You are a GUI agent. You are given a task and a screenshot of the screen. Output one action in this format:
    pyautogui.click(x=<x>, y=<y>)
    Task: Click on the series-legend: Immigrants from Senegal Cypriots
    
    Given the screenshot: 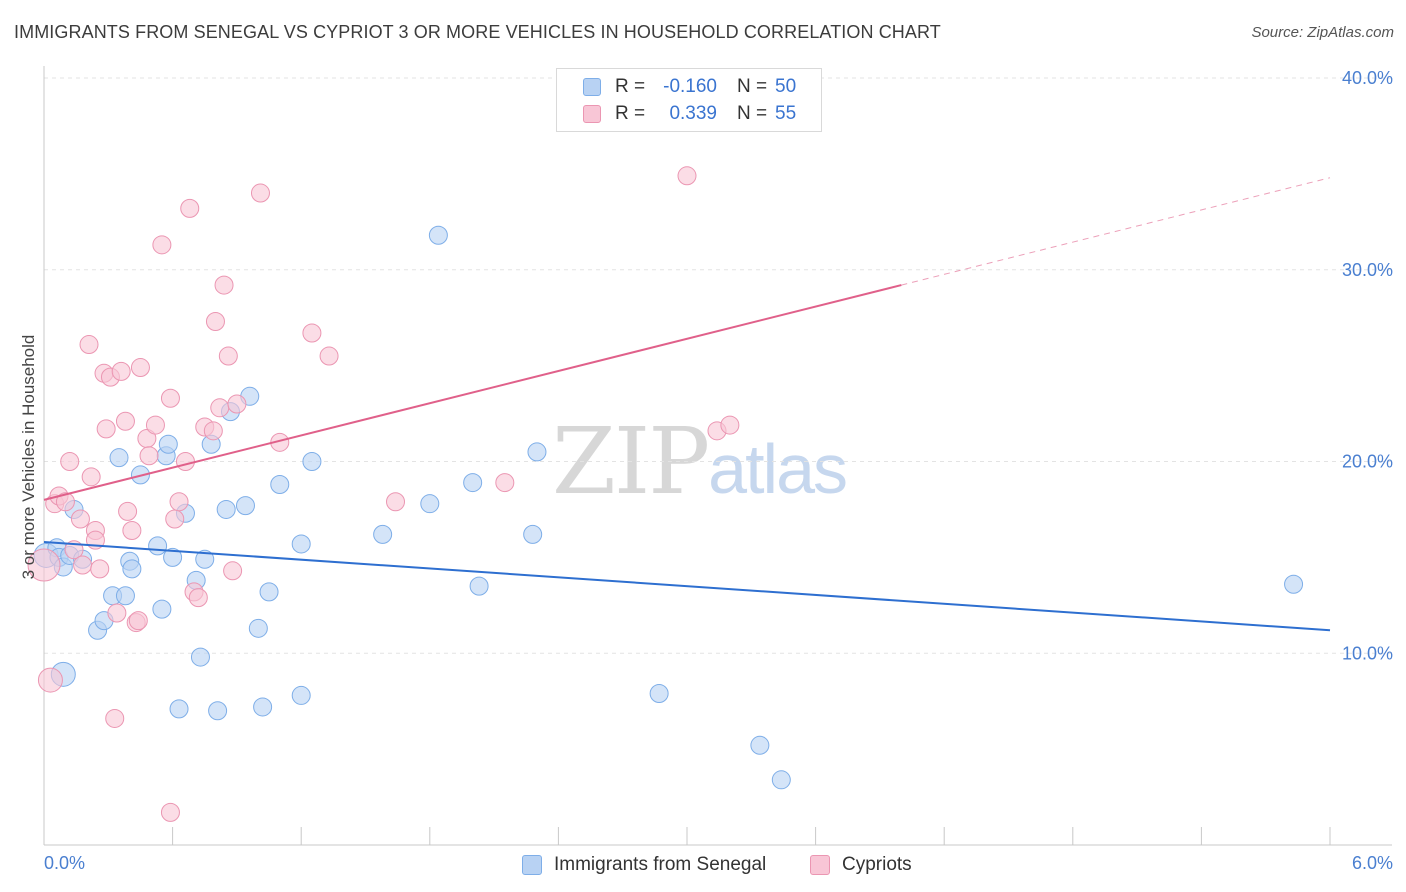 What is the action you would take?
    pyautogui.click(x=703, y=865)
    